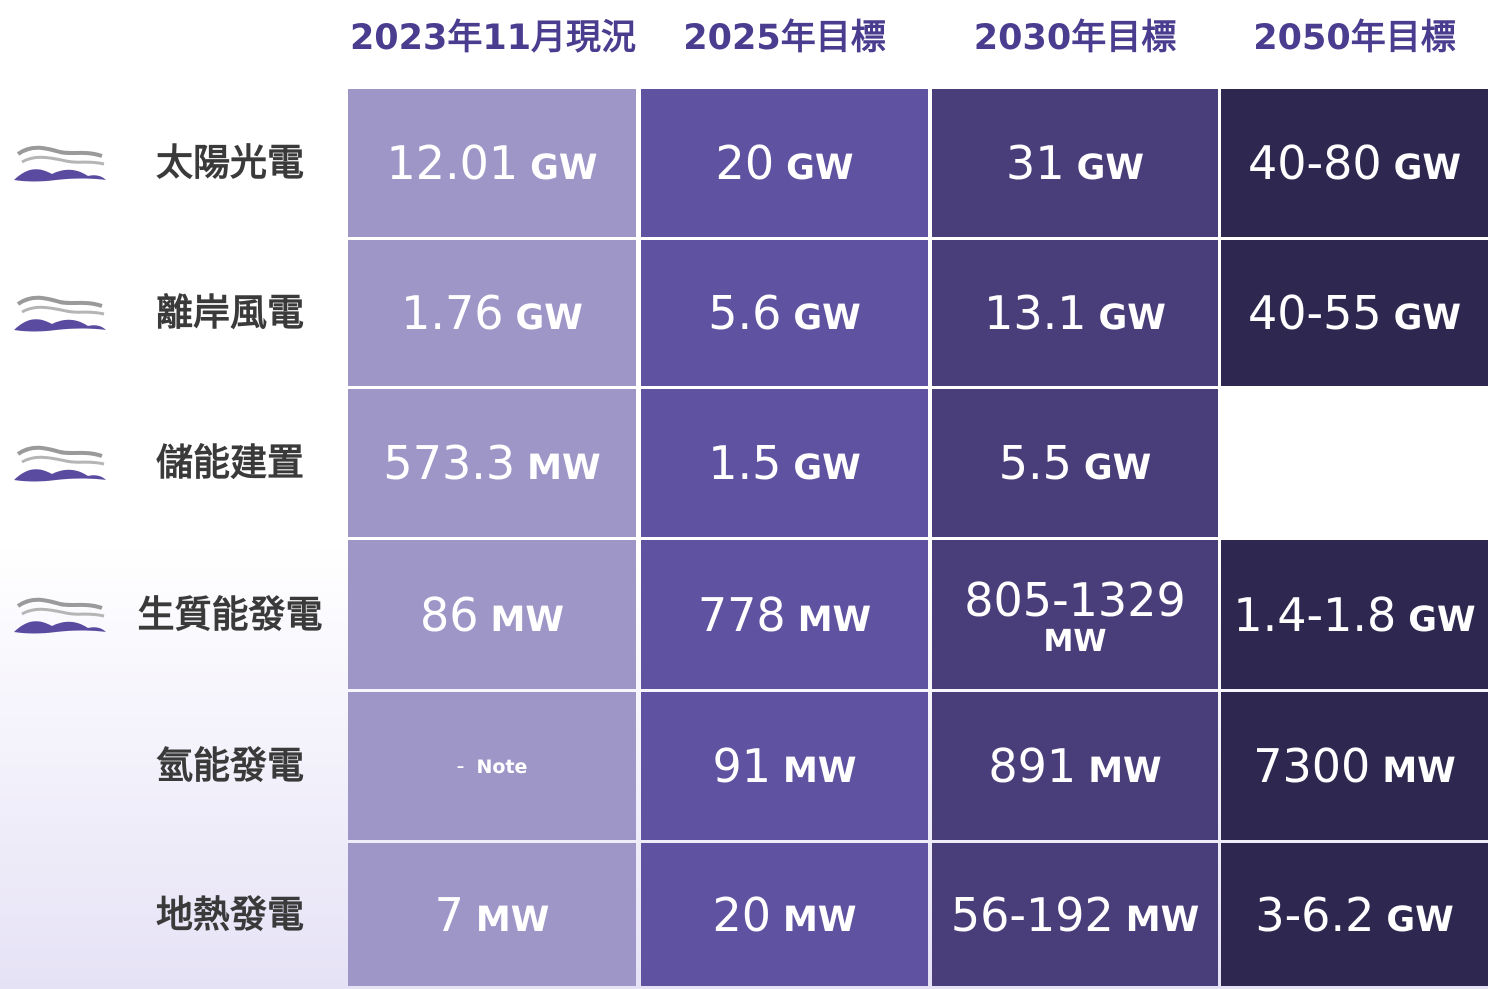 The height and width of the screenshot is (989, 1488). I want to click on cell-content: 3-6.2 GW, so click(1354, 915).